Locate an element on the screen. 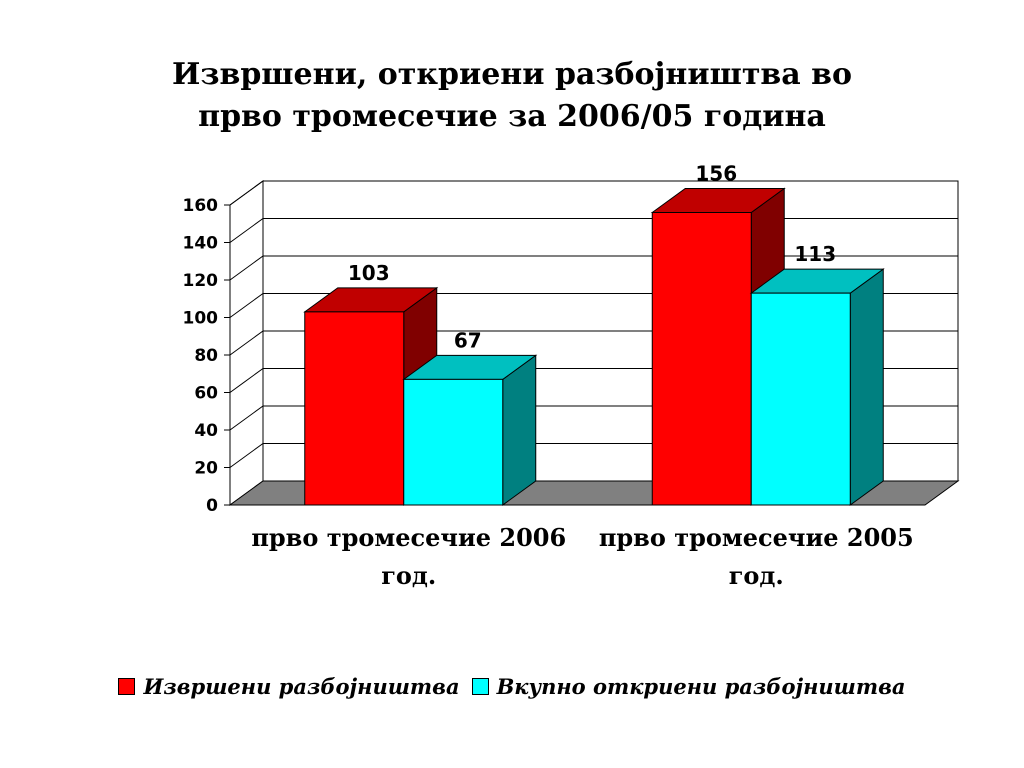  y-axis: 0 20 40 60 80 100 120 140 160 is located at coordinates (207, 356).